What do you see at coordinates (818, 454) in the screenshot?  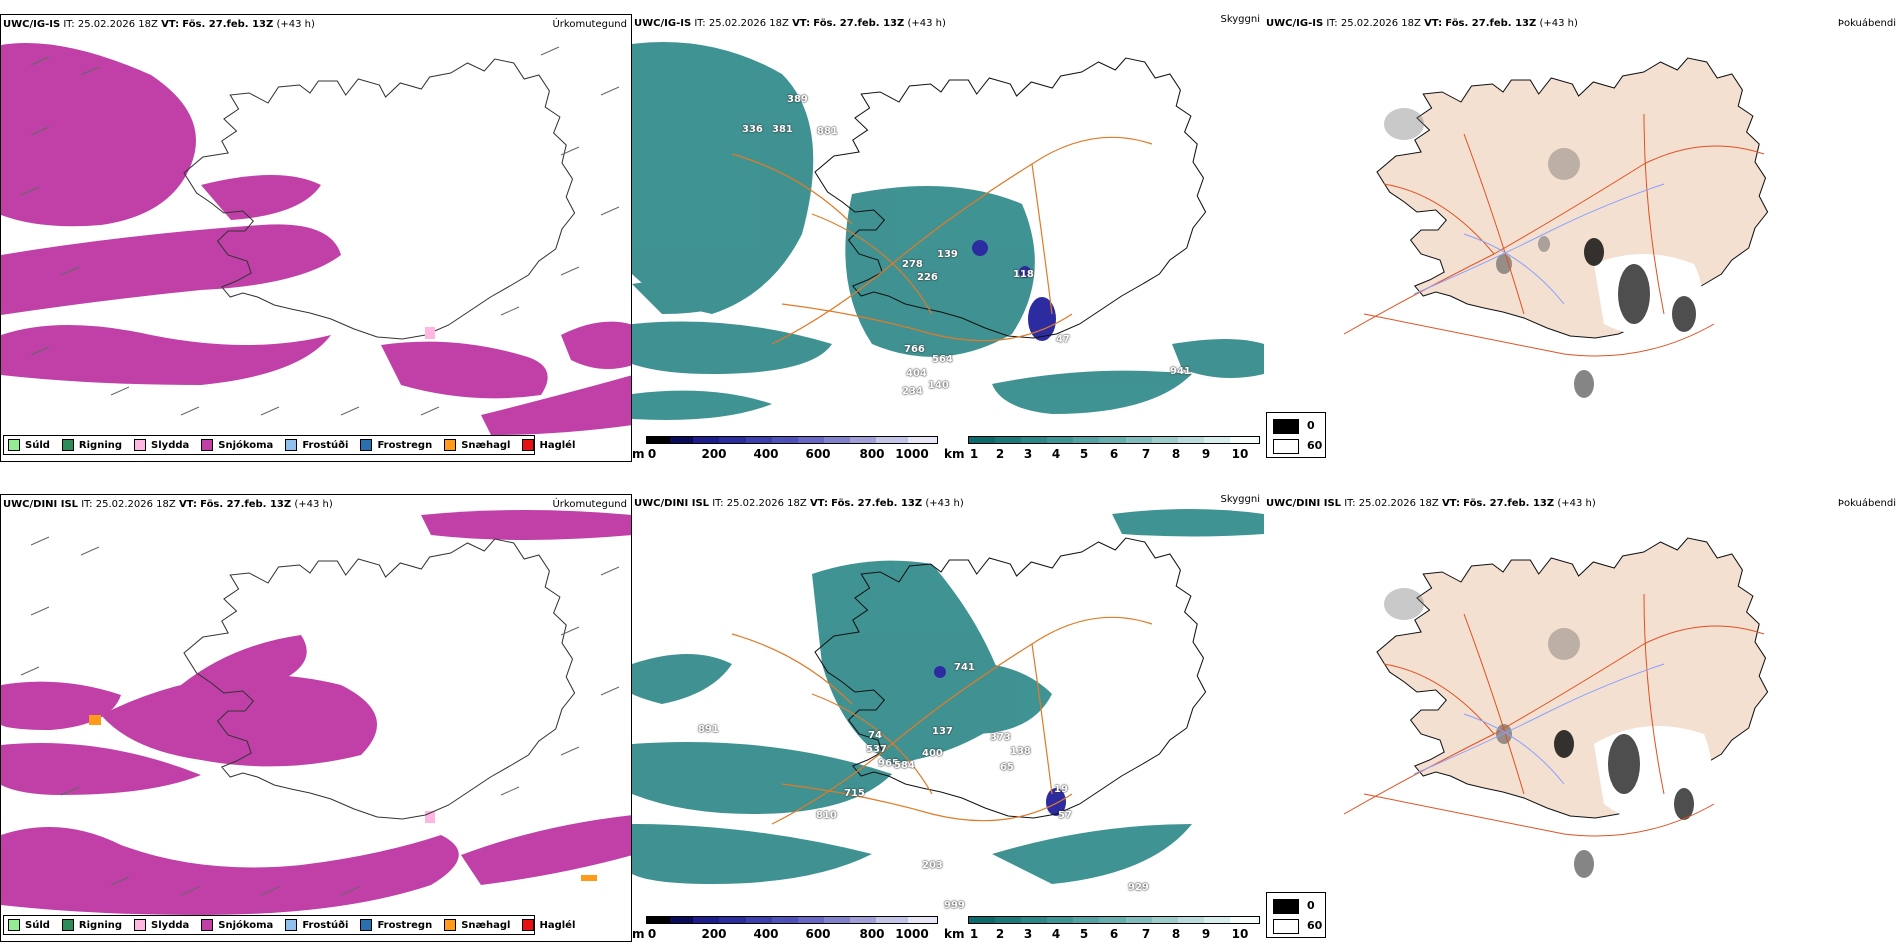 I see `colorbar-tick: 600` at bounding box center [818, 454].